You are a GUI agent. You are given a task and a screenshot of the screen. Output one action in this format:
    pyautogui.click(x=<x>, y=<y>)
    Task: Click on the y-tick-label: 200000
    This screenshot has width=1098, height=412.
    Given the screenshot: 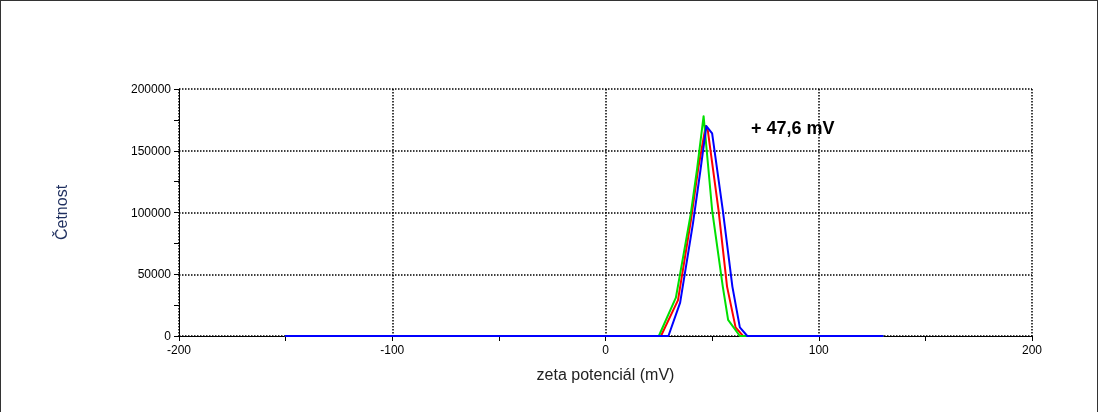 What is the action you would take?
    pyautogui.click(x=151, y=89)
    